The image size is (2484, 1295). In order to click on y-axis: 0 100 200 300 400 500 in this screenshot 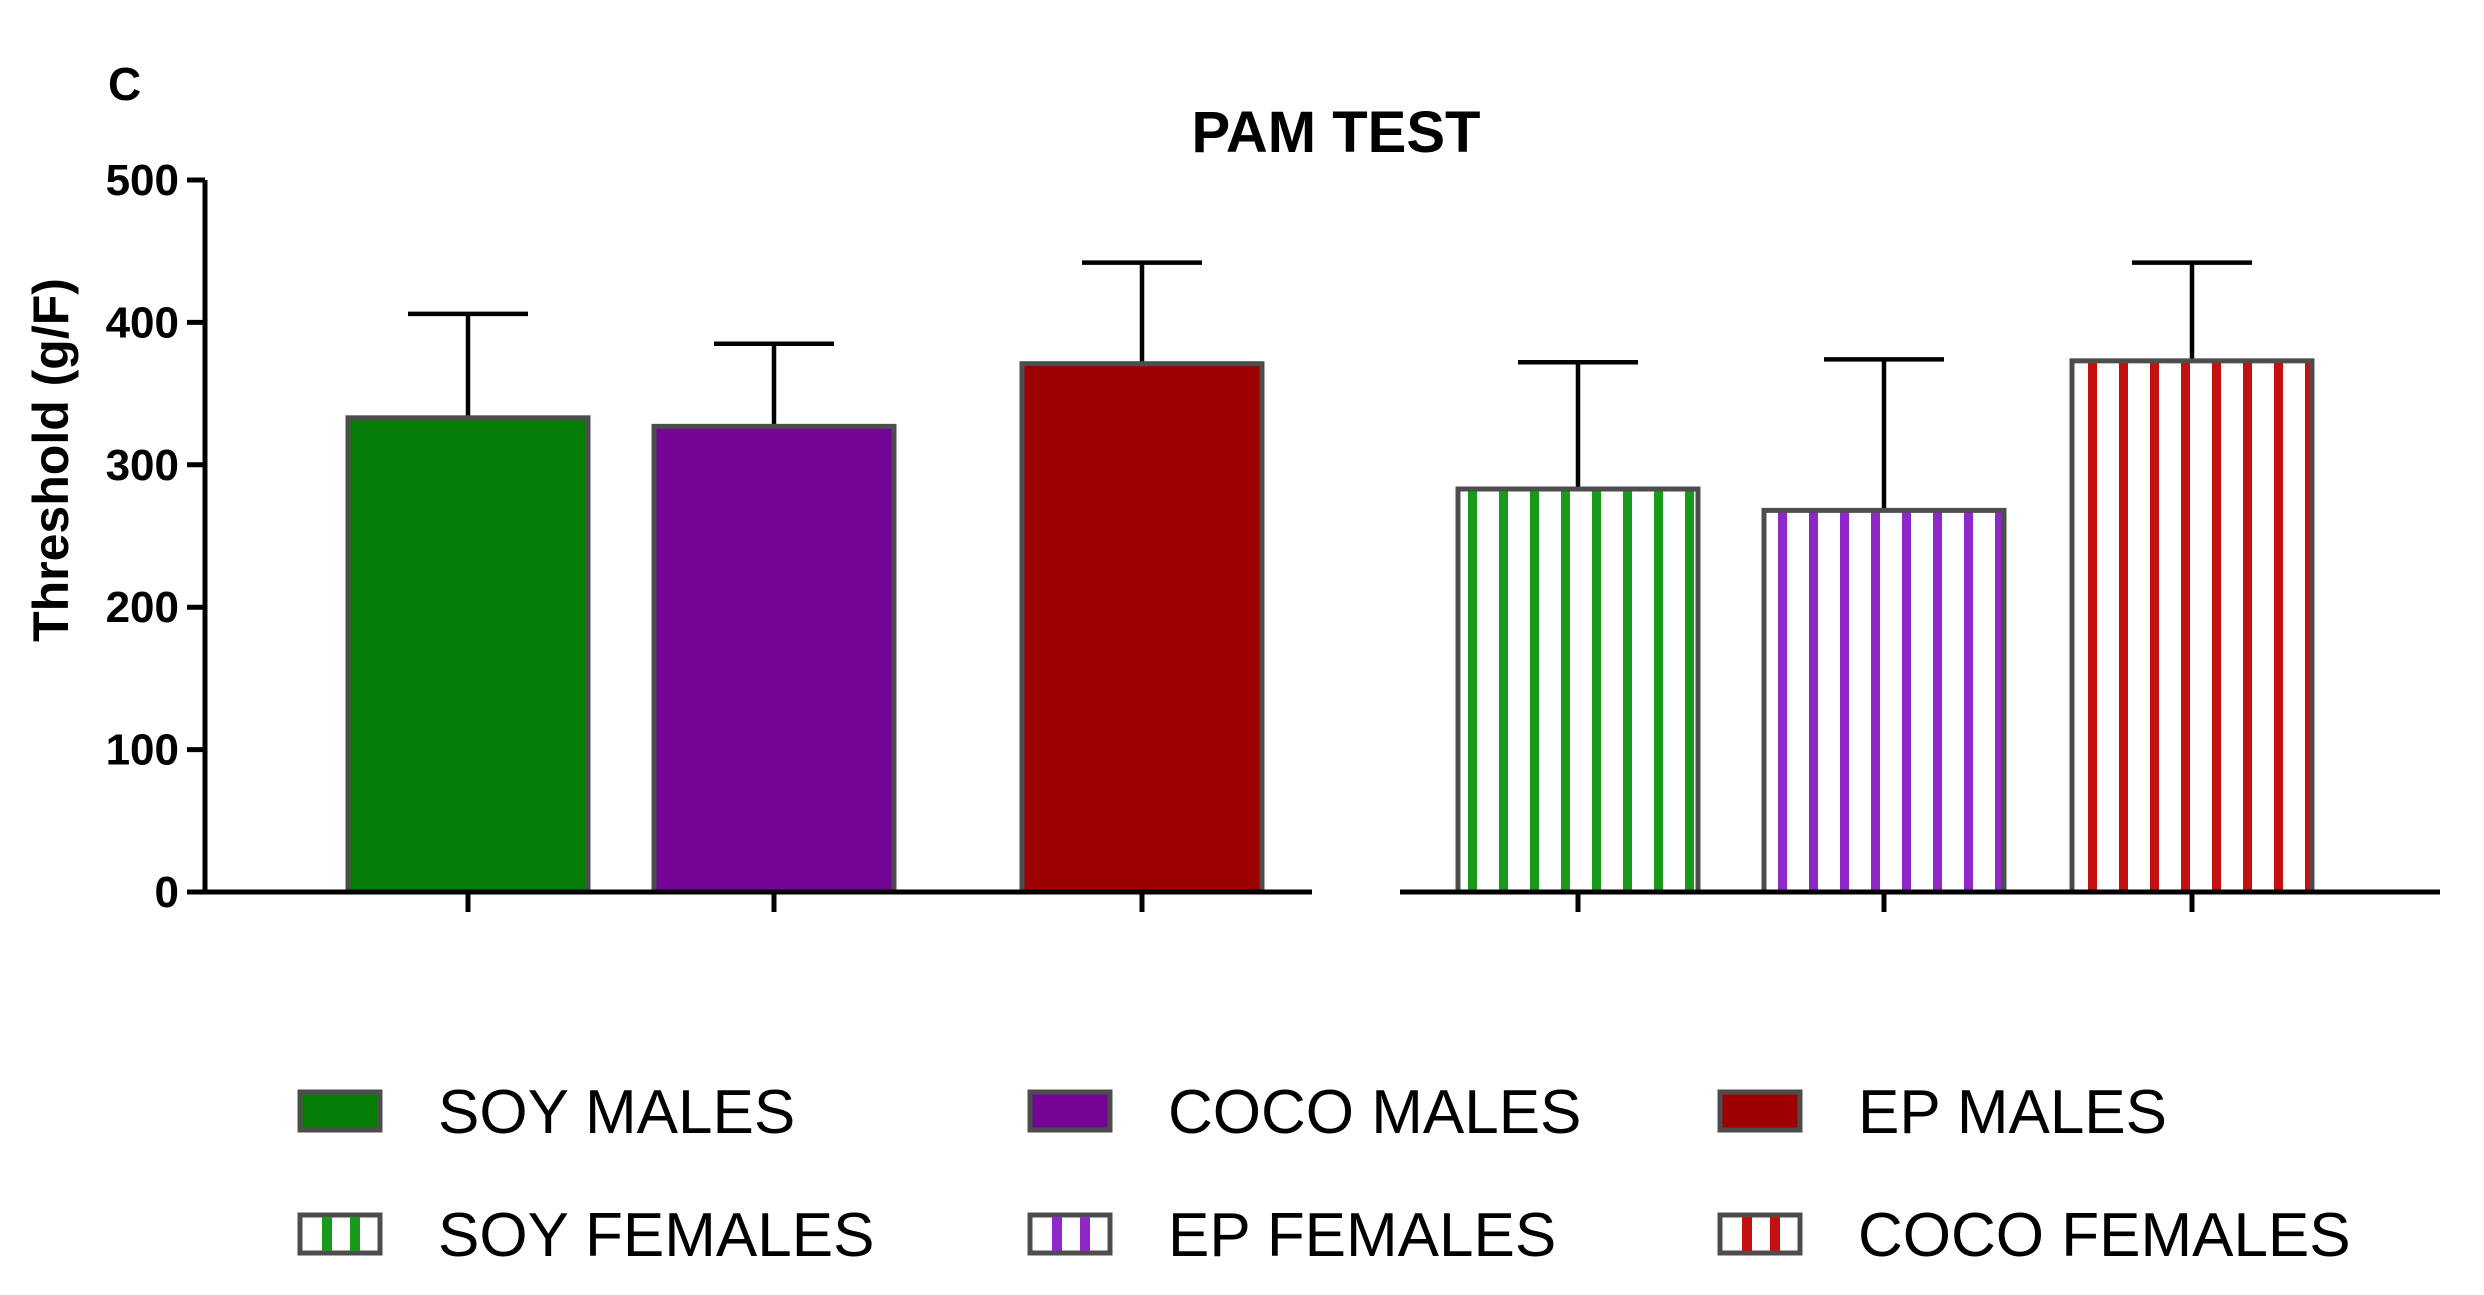, I will do `click(157, 536)`.